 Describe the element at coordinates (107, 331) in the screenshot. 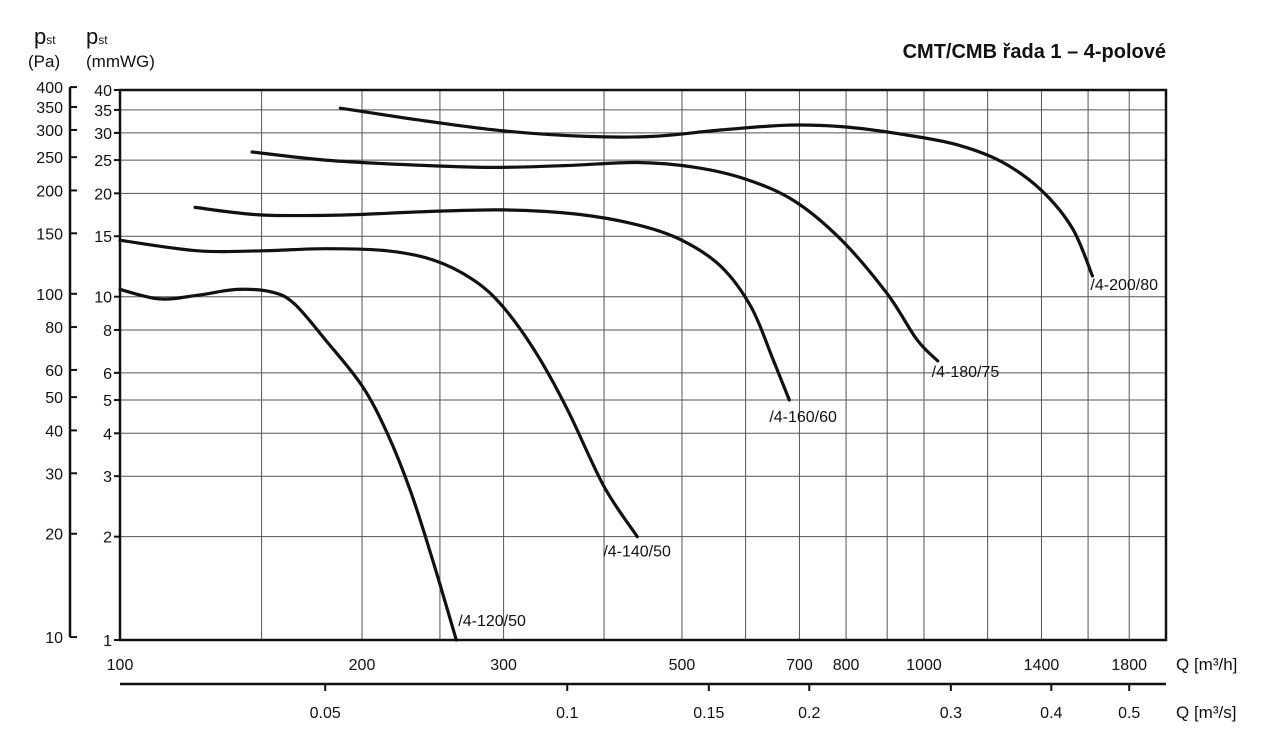

I see `mmwg-tick-label: 8` at that location.